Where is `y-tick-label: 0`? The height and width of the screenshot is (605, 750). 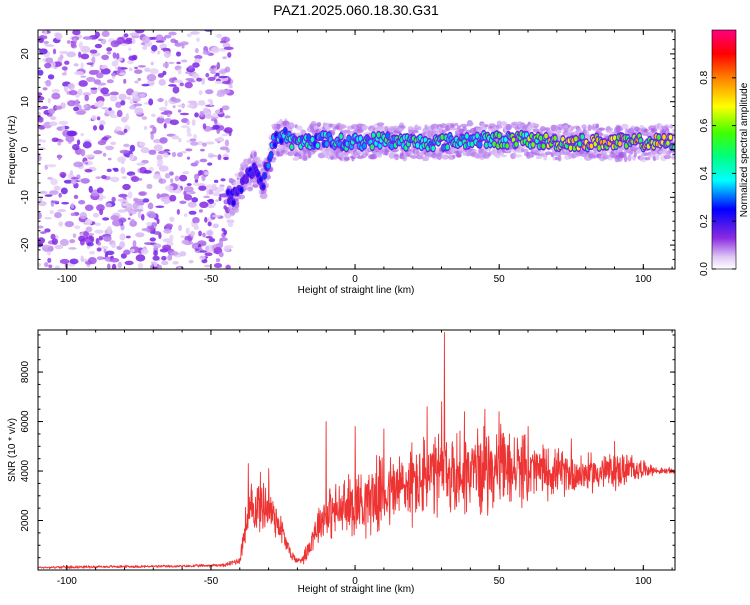 y-tick-label: 0 is located at coordinates (25, 149).